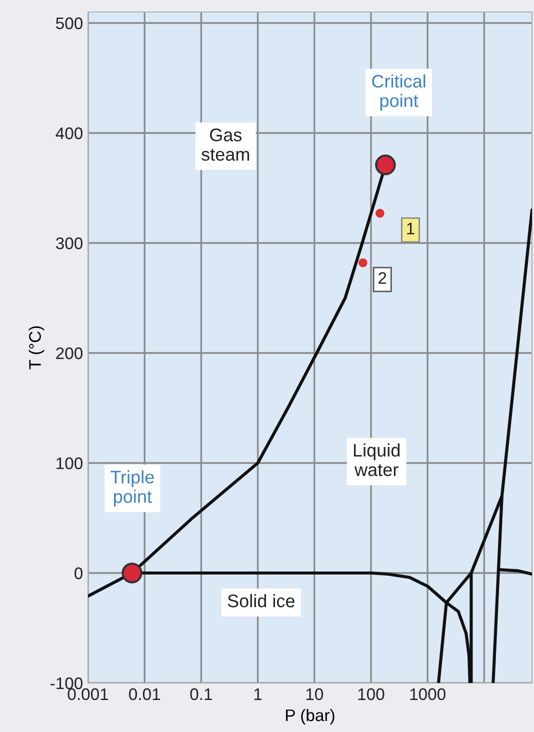 Image resolution: width=534 pixels, height=732 pixels. What do you see at coordinates (69, 23) in the screenshot?
I see `y-tick-label: 500` at bounding box center [69, 23].